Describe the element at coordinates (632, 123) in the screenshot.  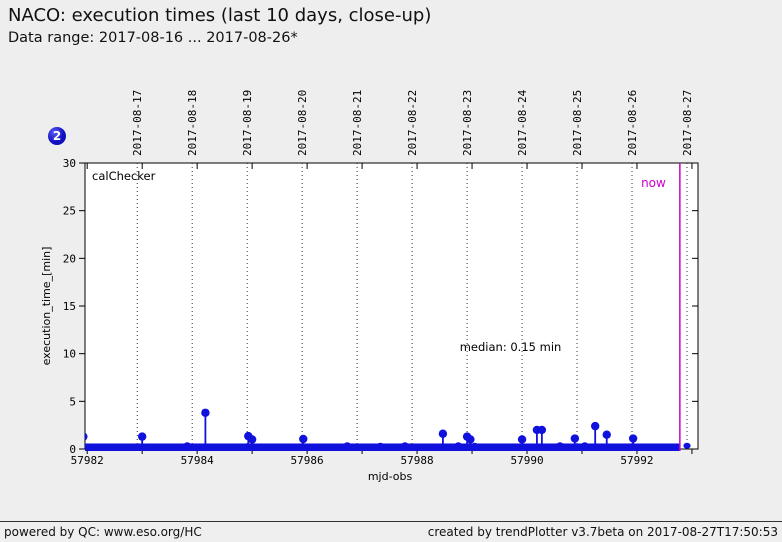
I see `top-axis-date-label: 2017-08-26` at that location.